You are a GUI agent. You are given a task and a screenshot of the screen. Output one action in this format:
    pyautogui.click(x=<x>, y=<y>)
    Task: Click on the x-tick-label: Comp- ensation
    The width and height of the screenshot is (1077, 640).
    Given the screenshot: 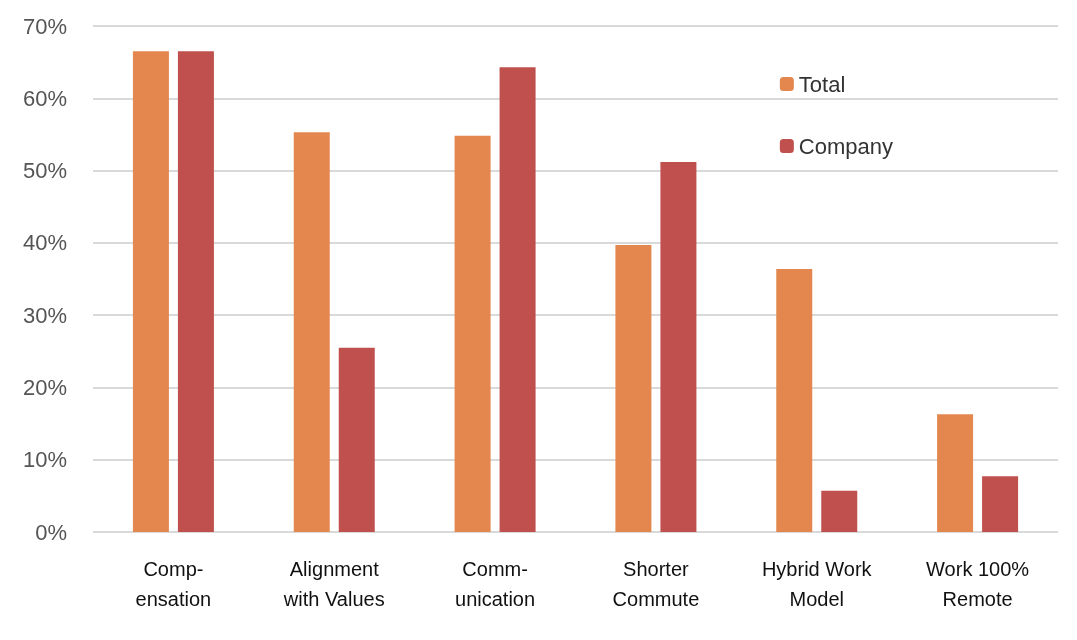 What is the action you would take?
    pyautogui.click(x=173, y=584)
    